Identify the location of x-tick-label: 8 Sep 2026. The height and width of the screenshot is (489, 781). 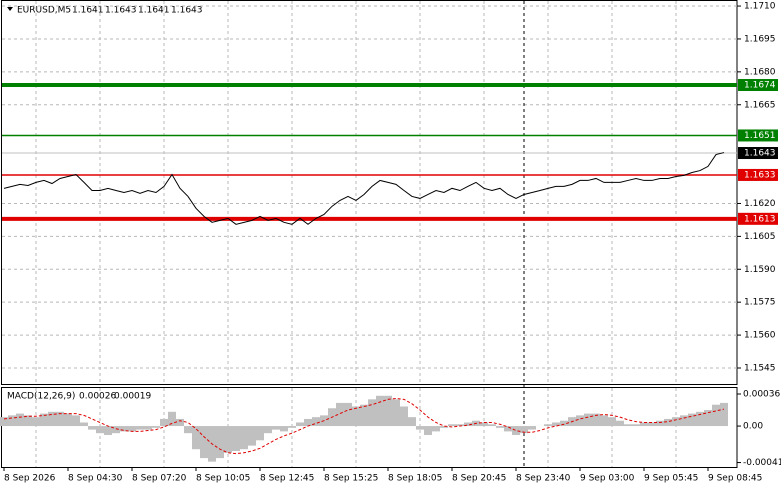
(30, 479).